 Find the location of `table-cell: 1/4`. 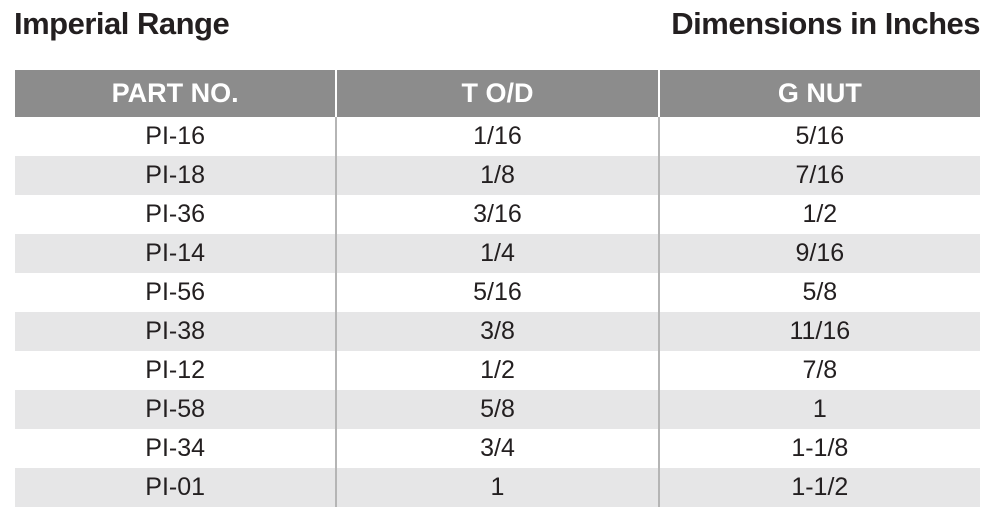

table-cell: 1/4 is located at coordinates (496, 253).